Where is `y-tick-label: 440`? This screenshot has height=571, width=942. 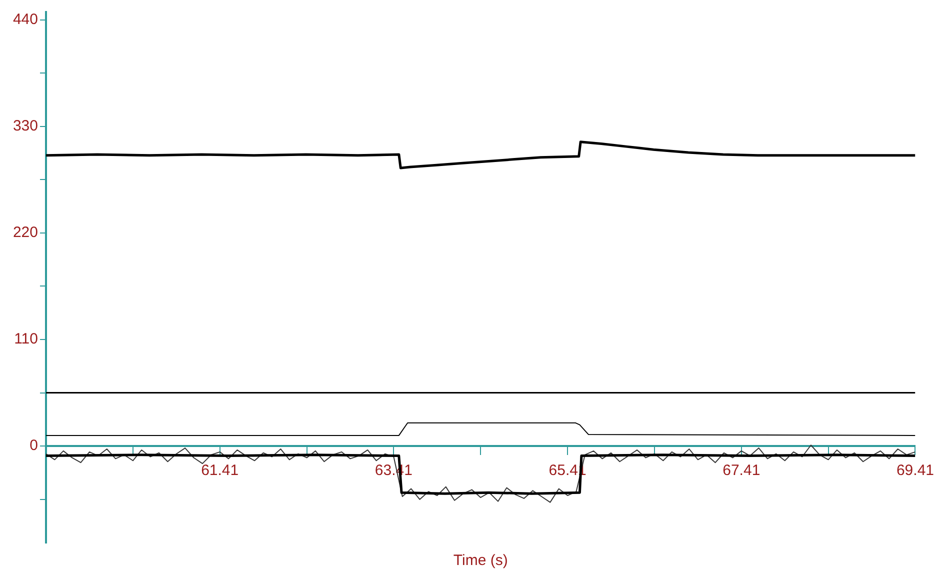 y-tick-label: 440 is located at coordinates (25, 19).